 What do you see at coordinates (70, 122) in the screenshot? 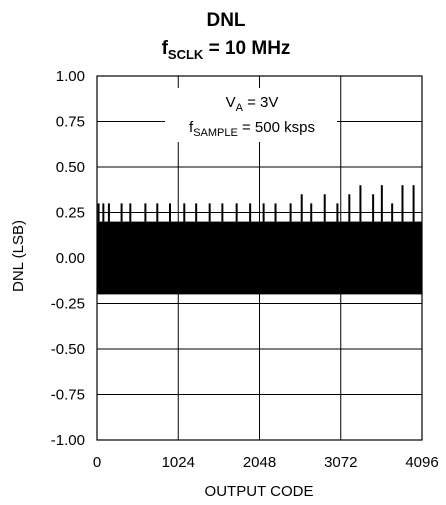
I see `y-tick-label: 0.75` at bounding box center [70, 122].